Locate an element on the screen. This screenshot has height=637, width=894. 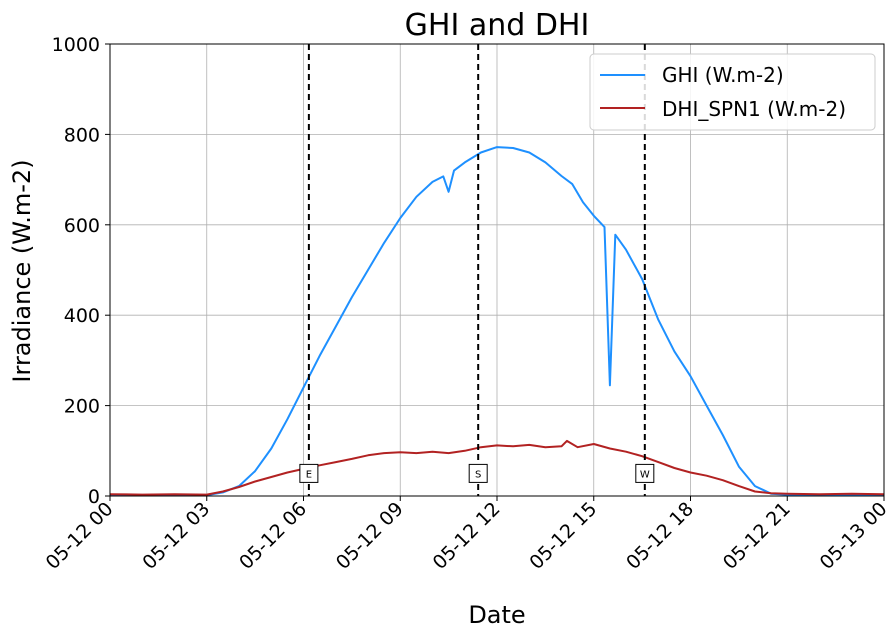
marker-label: E is located at coordinates (309, 474).